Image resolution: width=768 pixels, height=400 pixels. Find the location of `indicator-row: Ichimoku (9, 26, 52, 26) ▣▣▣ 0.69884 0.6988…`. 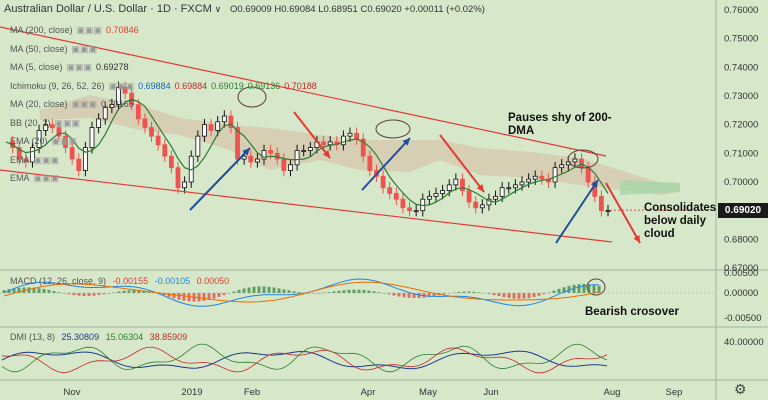

indicator-row: Ichimoku (9, 26, 52, 26) ▣▣▣ 0.69884 0.6988… is located at coordinates (163, 86).